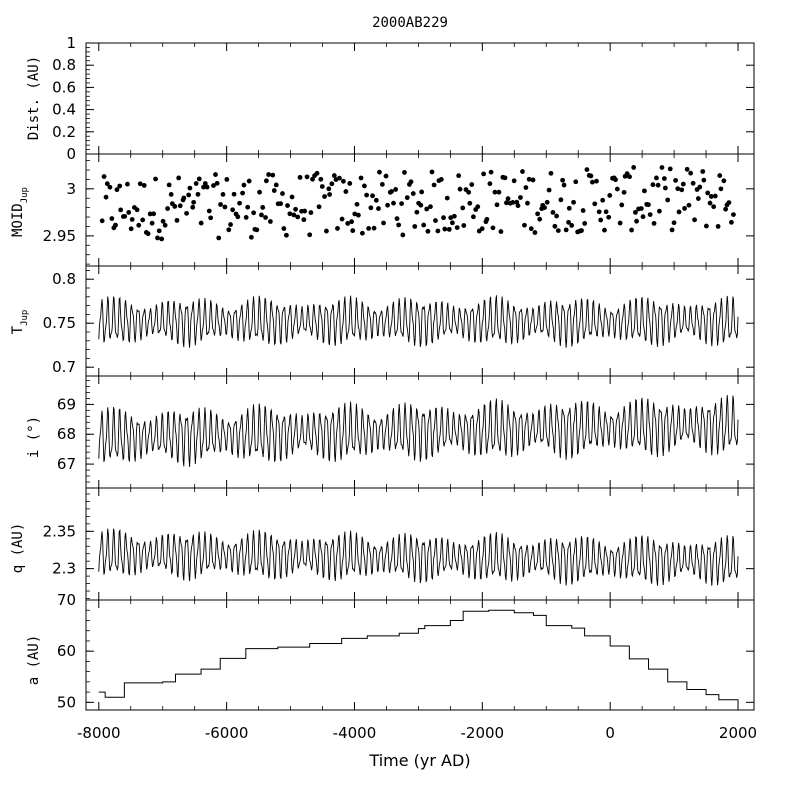 The width and height of the screenshot is (797, 797). Describe the element at coordinates (382, 544) in the screenshot. I see `panel-perihelion: q (AU) 2.3 2.35` at that location.